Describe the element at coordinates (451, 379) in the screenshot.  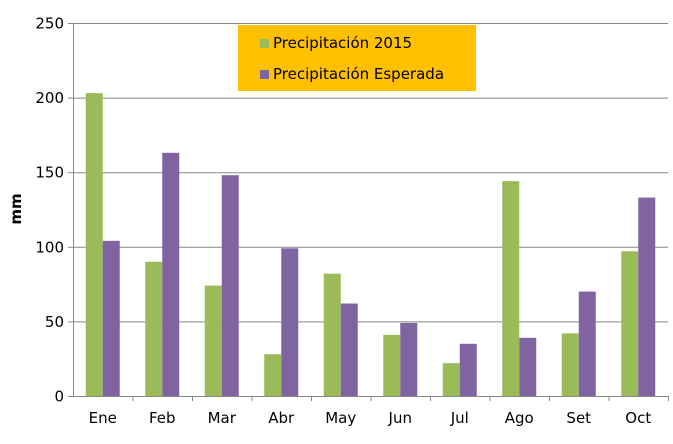
I see `bar-jul-2015` at that location.